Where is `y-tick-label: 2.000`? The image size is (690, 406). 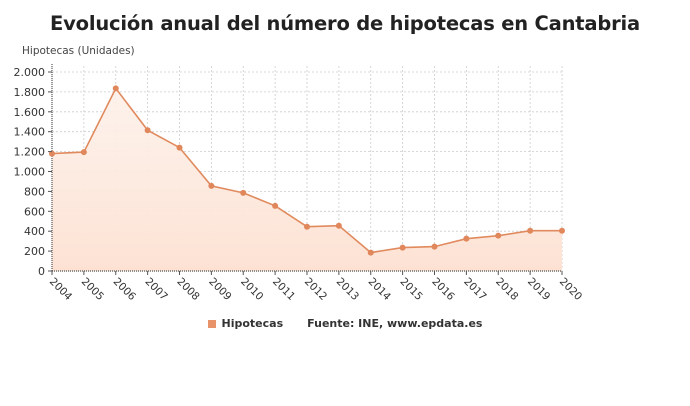 y-tick-label: 2.000 is located at coordinates (30, 72).